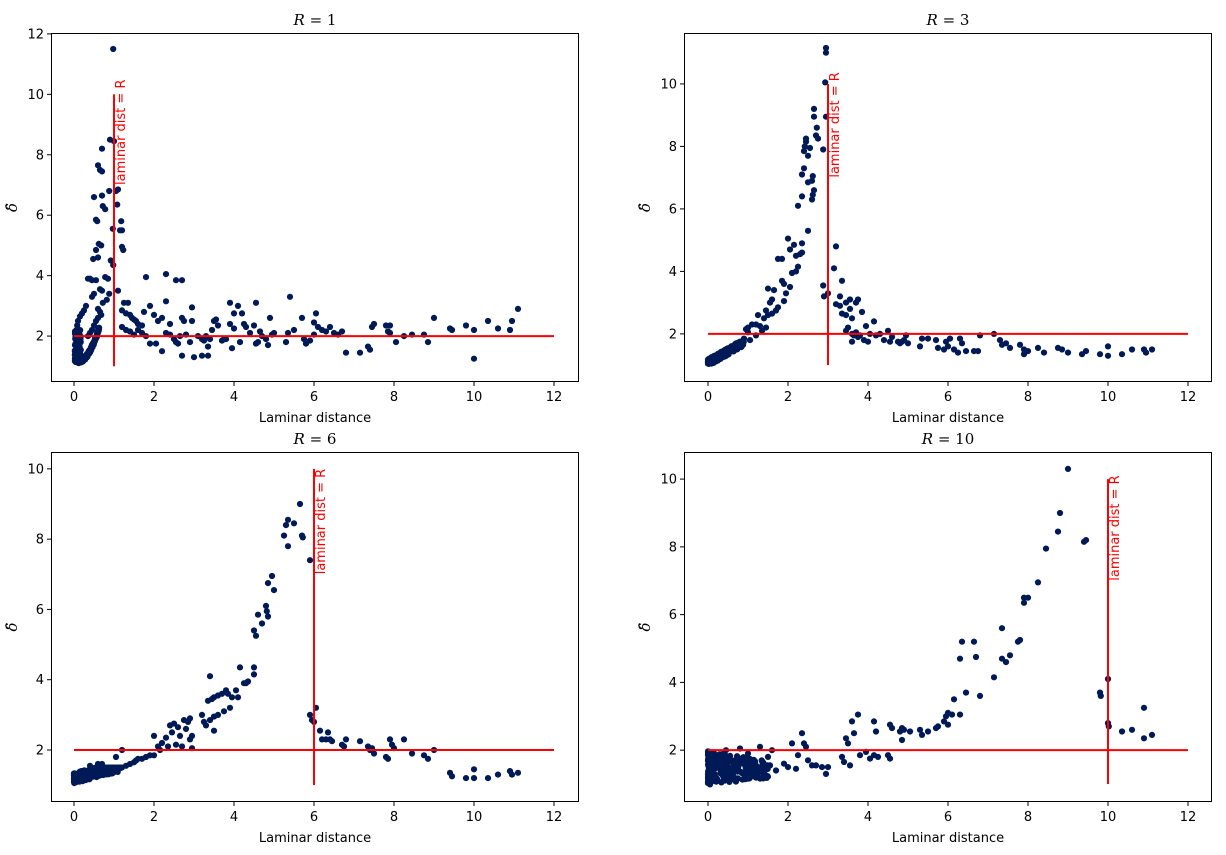 The image size is (1226, 855). I want to click on x-tick-label: 12, so click(554, 397).